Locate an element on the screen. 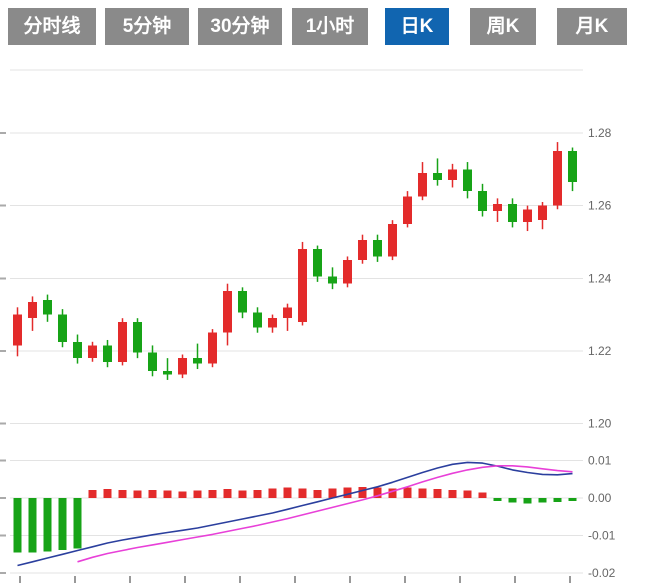  tab-monthly-k: 月K is located at coordinates (592, 26).